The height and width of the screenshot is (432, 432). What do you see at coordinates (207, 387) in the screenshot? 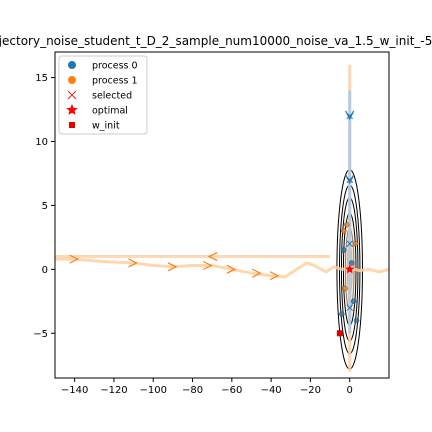
I see `x-axis: −140 −120 −100 −80 −60 −40 −20 0` at bounding box center [207, 387].